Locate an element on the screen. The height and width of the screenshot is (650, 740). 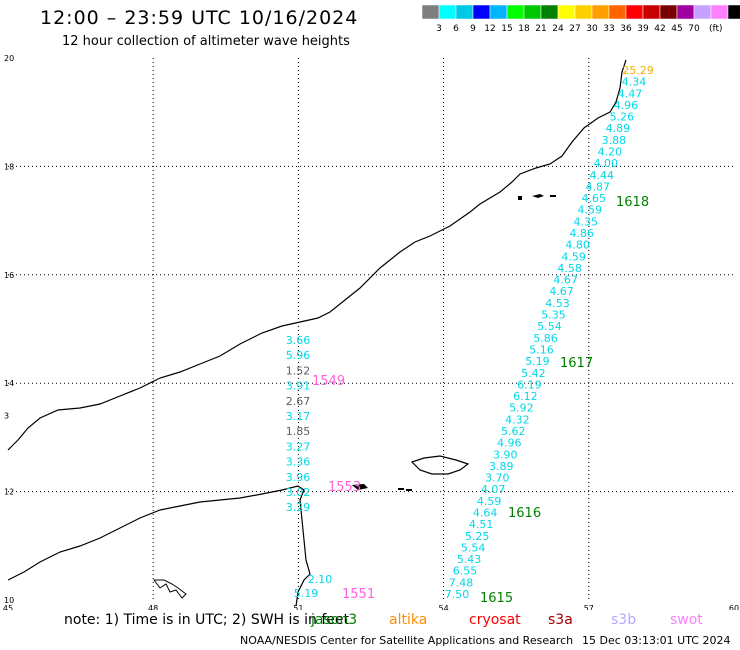
bay-detail is located at coordinates (170, 589).